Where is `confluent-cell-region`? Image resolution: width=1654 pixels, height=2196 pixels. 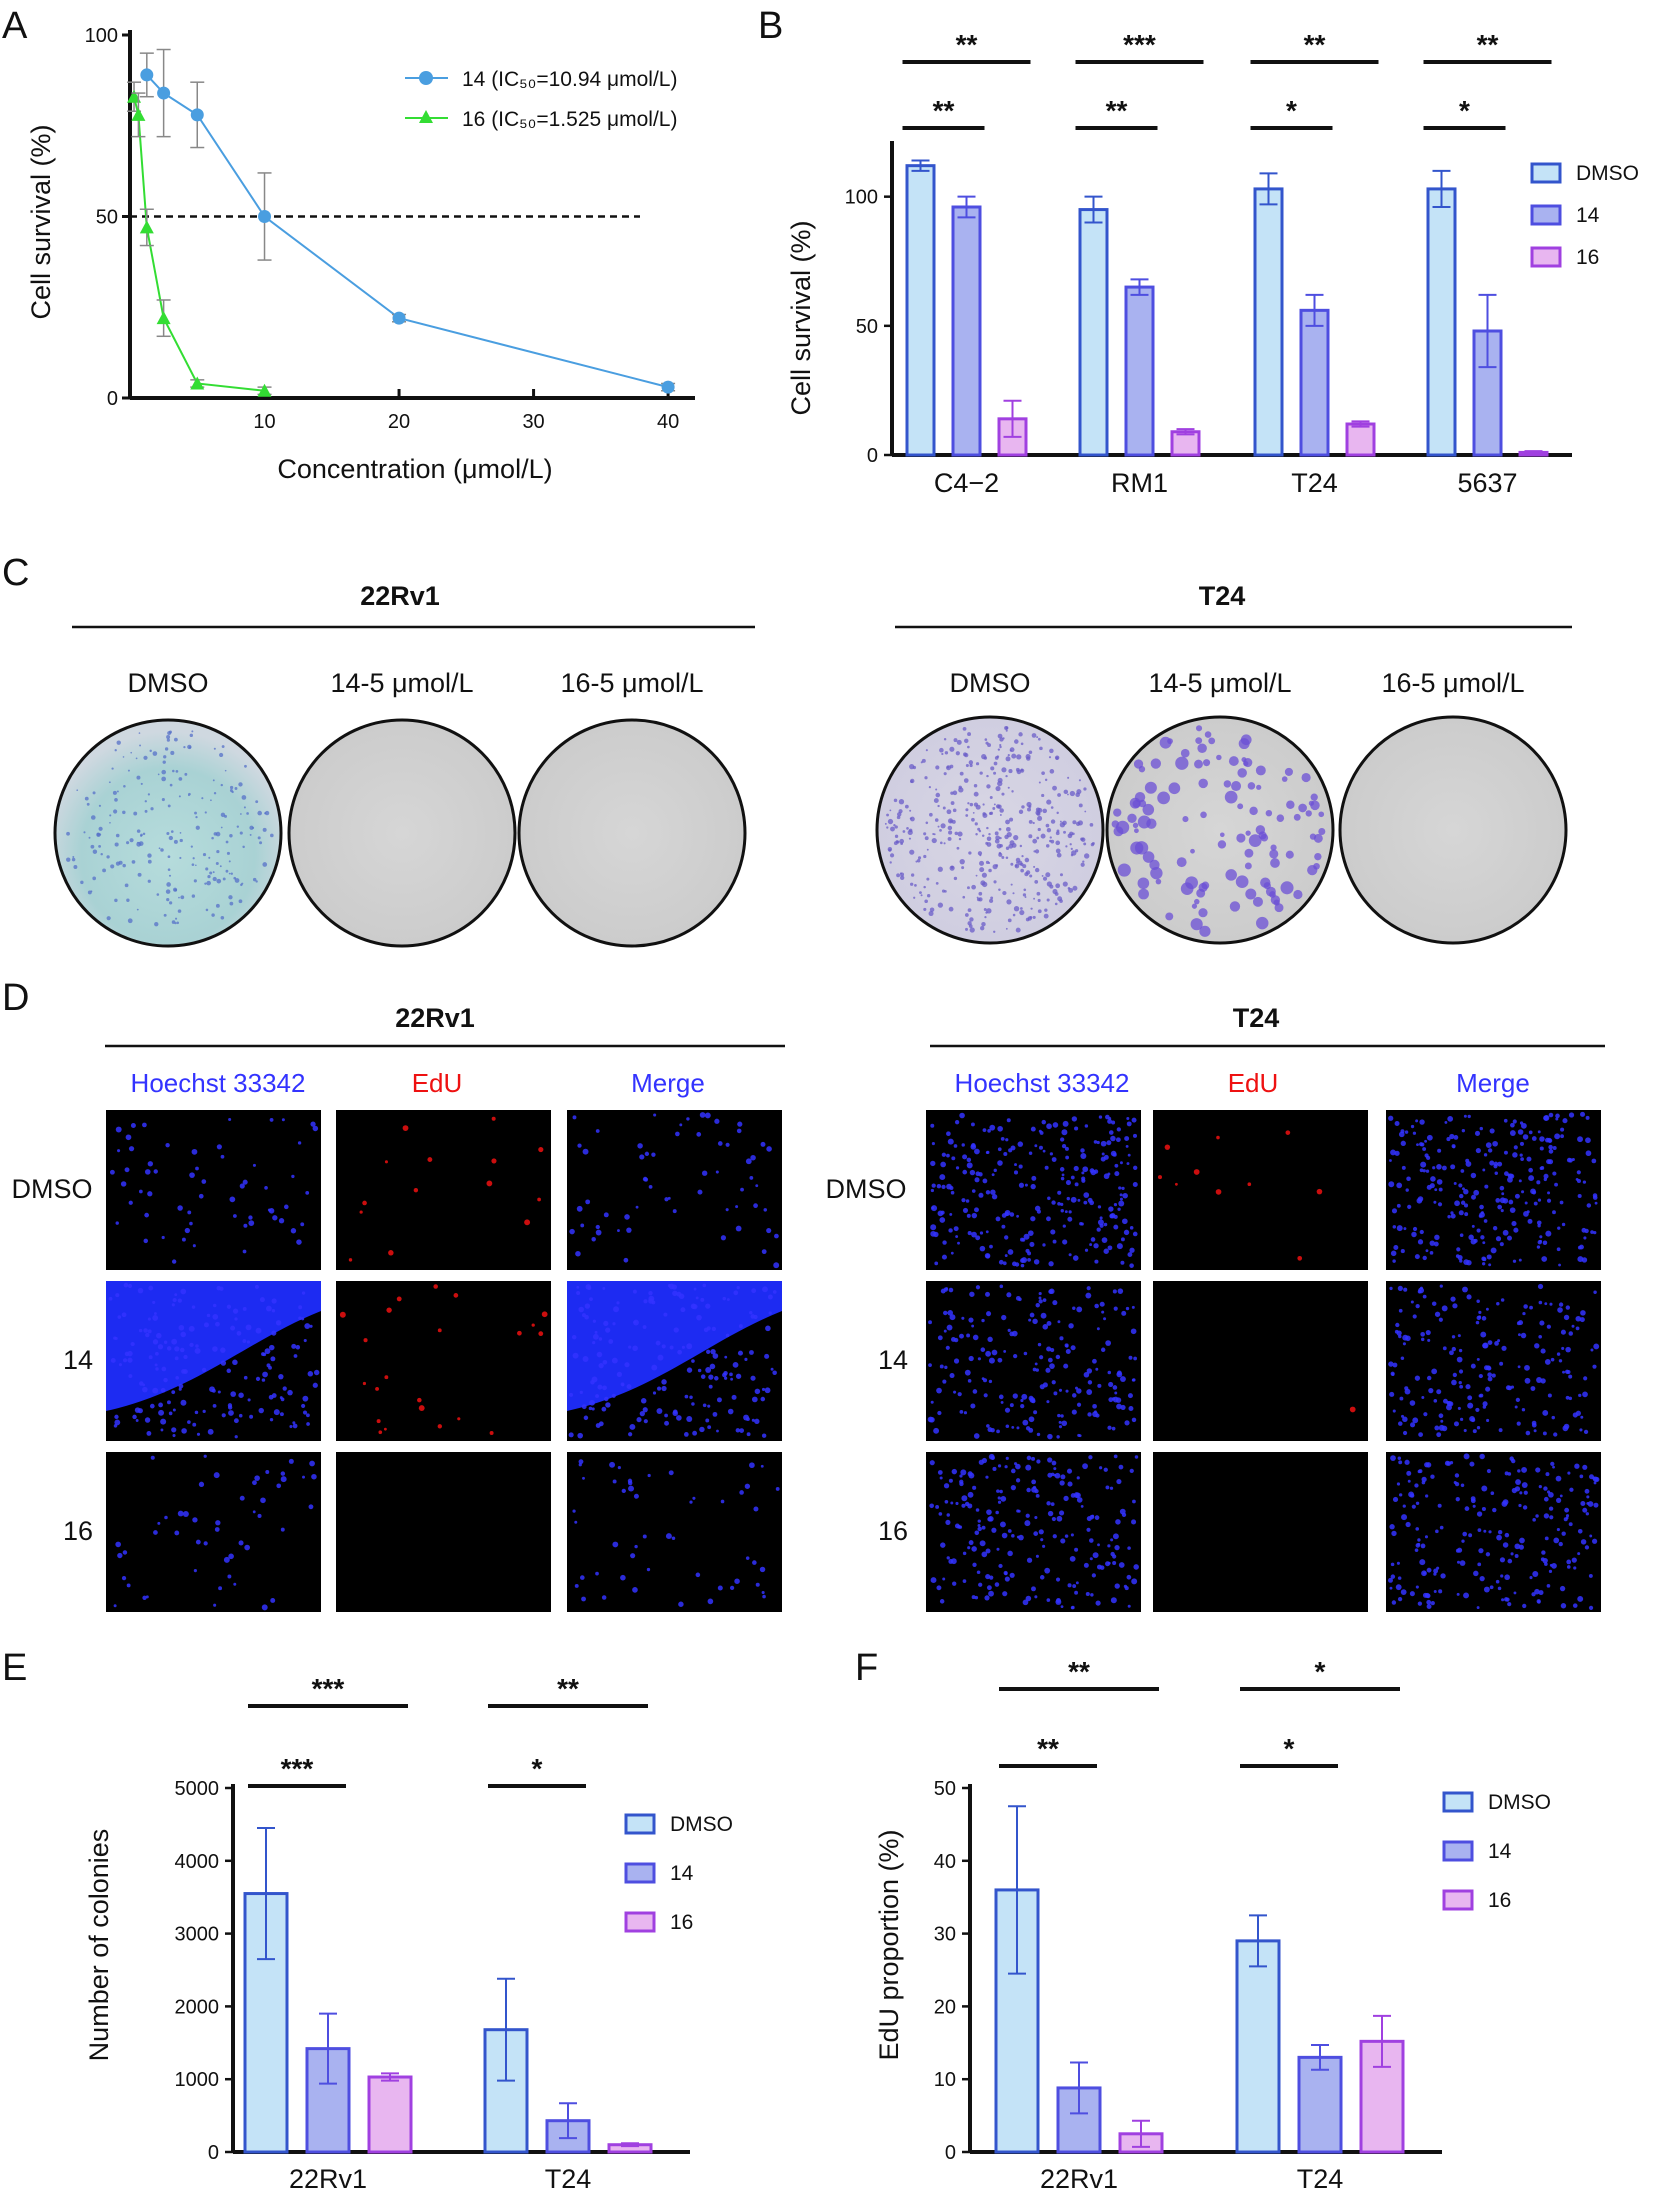 confluent-cell-region is located at coordinates (674, 1346).